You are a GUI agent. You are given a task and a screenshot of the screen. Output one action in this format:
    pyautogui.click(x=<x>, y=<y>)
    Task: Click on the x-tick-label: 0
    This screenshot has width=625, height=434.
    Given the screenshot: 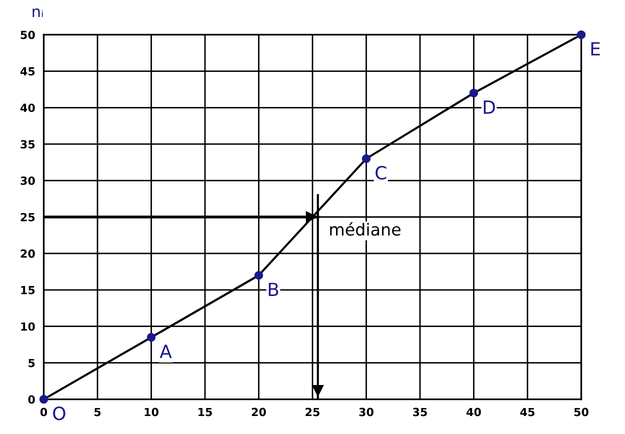 What is the action you would take?
    pyautogui.click(x=44, y=412)
    